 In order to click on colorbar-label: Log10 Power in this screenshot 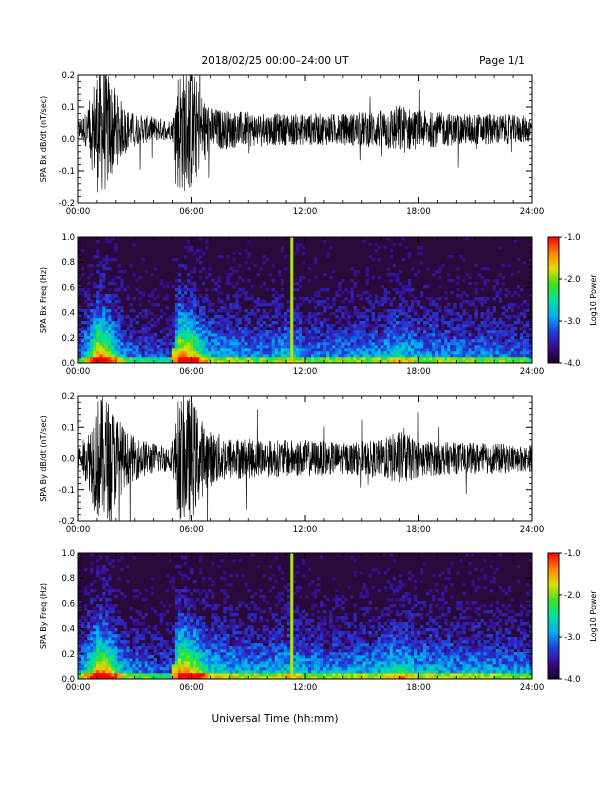, I will do `click(593, 300)`.